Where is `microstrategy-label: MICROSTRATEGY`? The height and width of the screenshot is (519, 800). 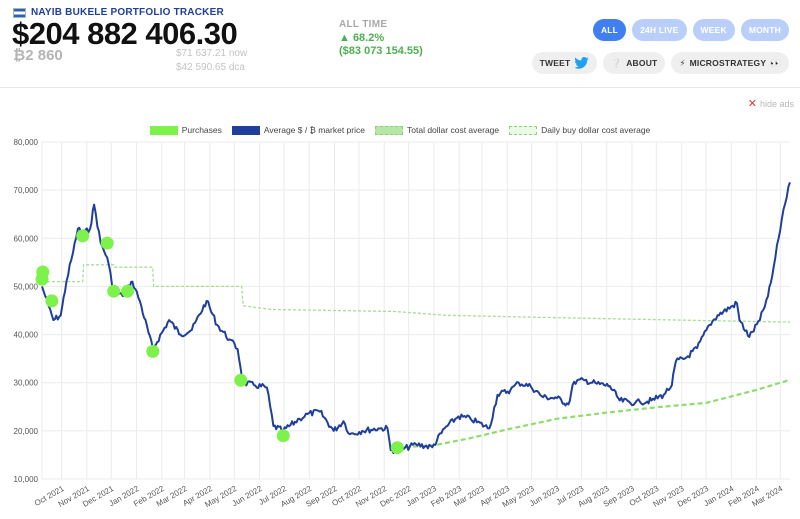 microstrategy-label: MICROSTRATEGY is located at coordinates (728, 63).